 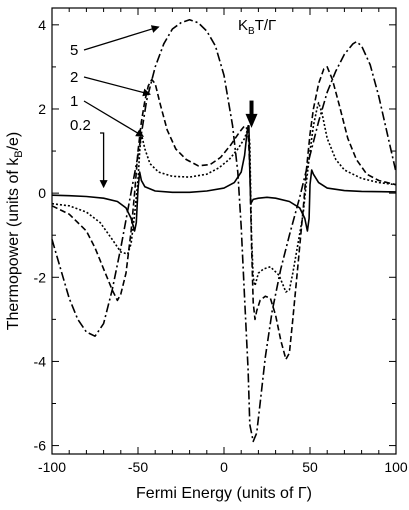 I want to click on y-tick-label: -4, so click(x=40, y=361).